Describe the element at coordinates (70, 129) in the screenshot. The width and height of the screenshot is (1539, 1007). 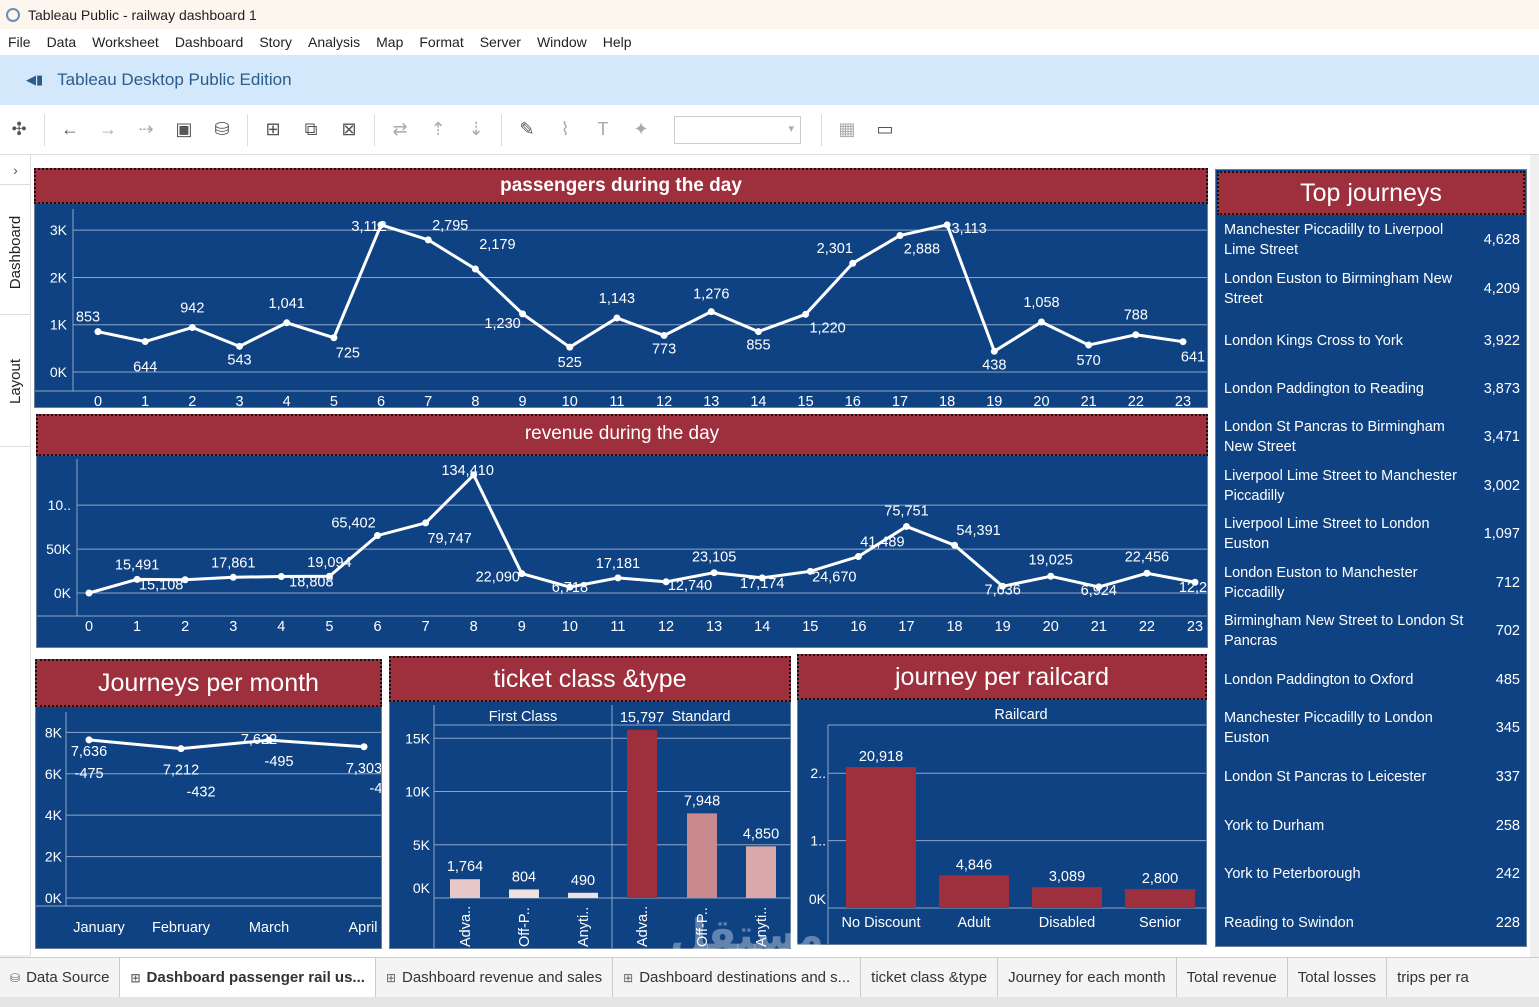
I see `undo-icon: ←` at that location.